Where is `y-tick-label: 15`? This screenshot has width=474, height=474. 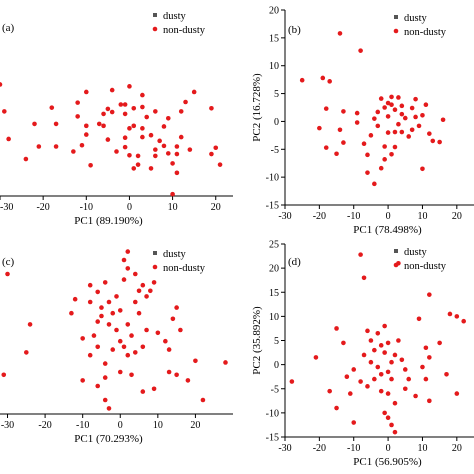 y-tick-label: 15 is located at coordinates (274, 293).